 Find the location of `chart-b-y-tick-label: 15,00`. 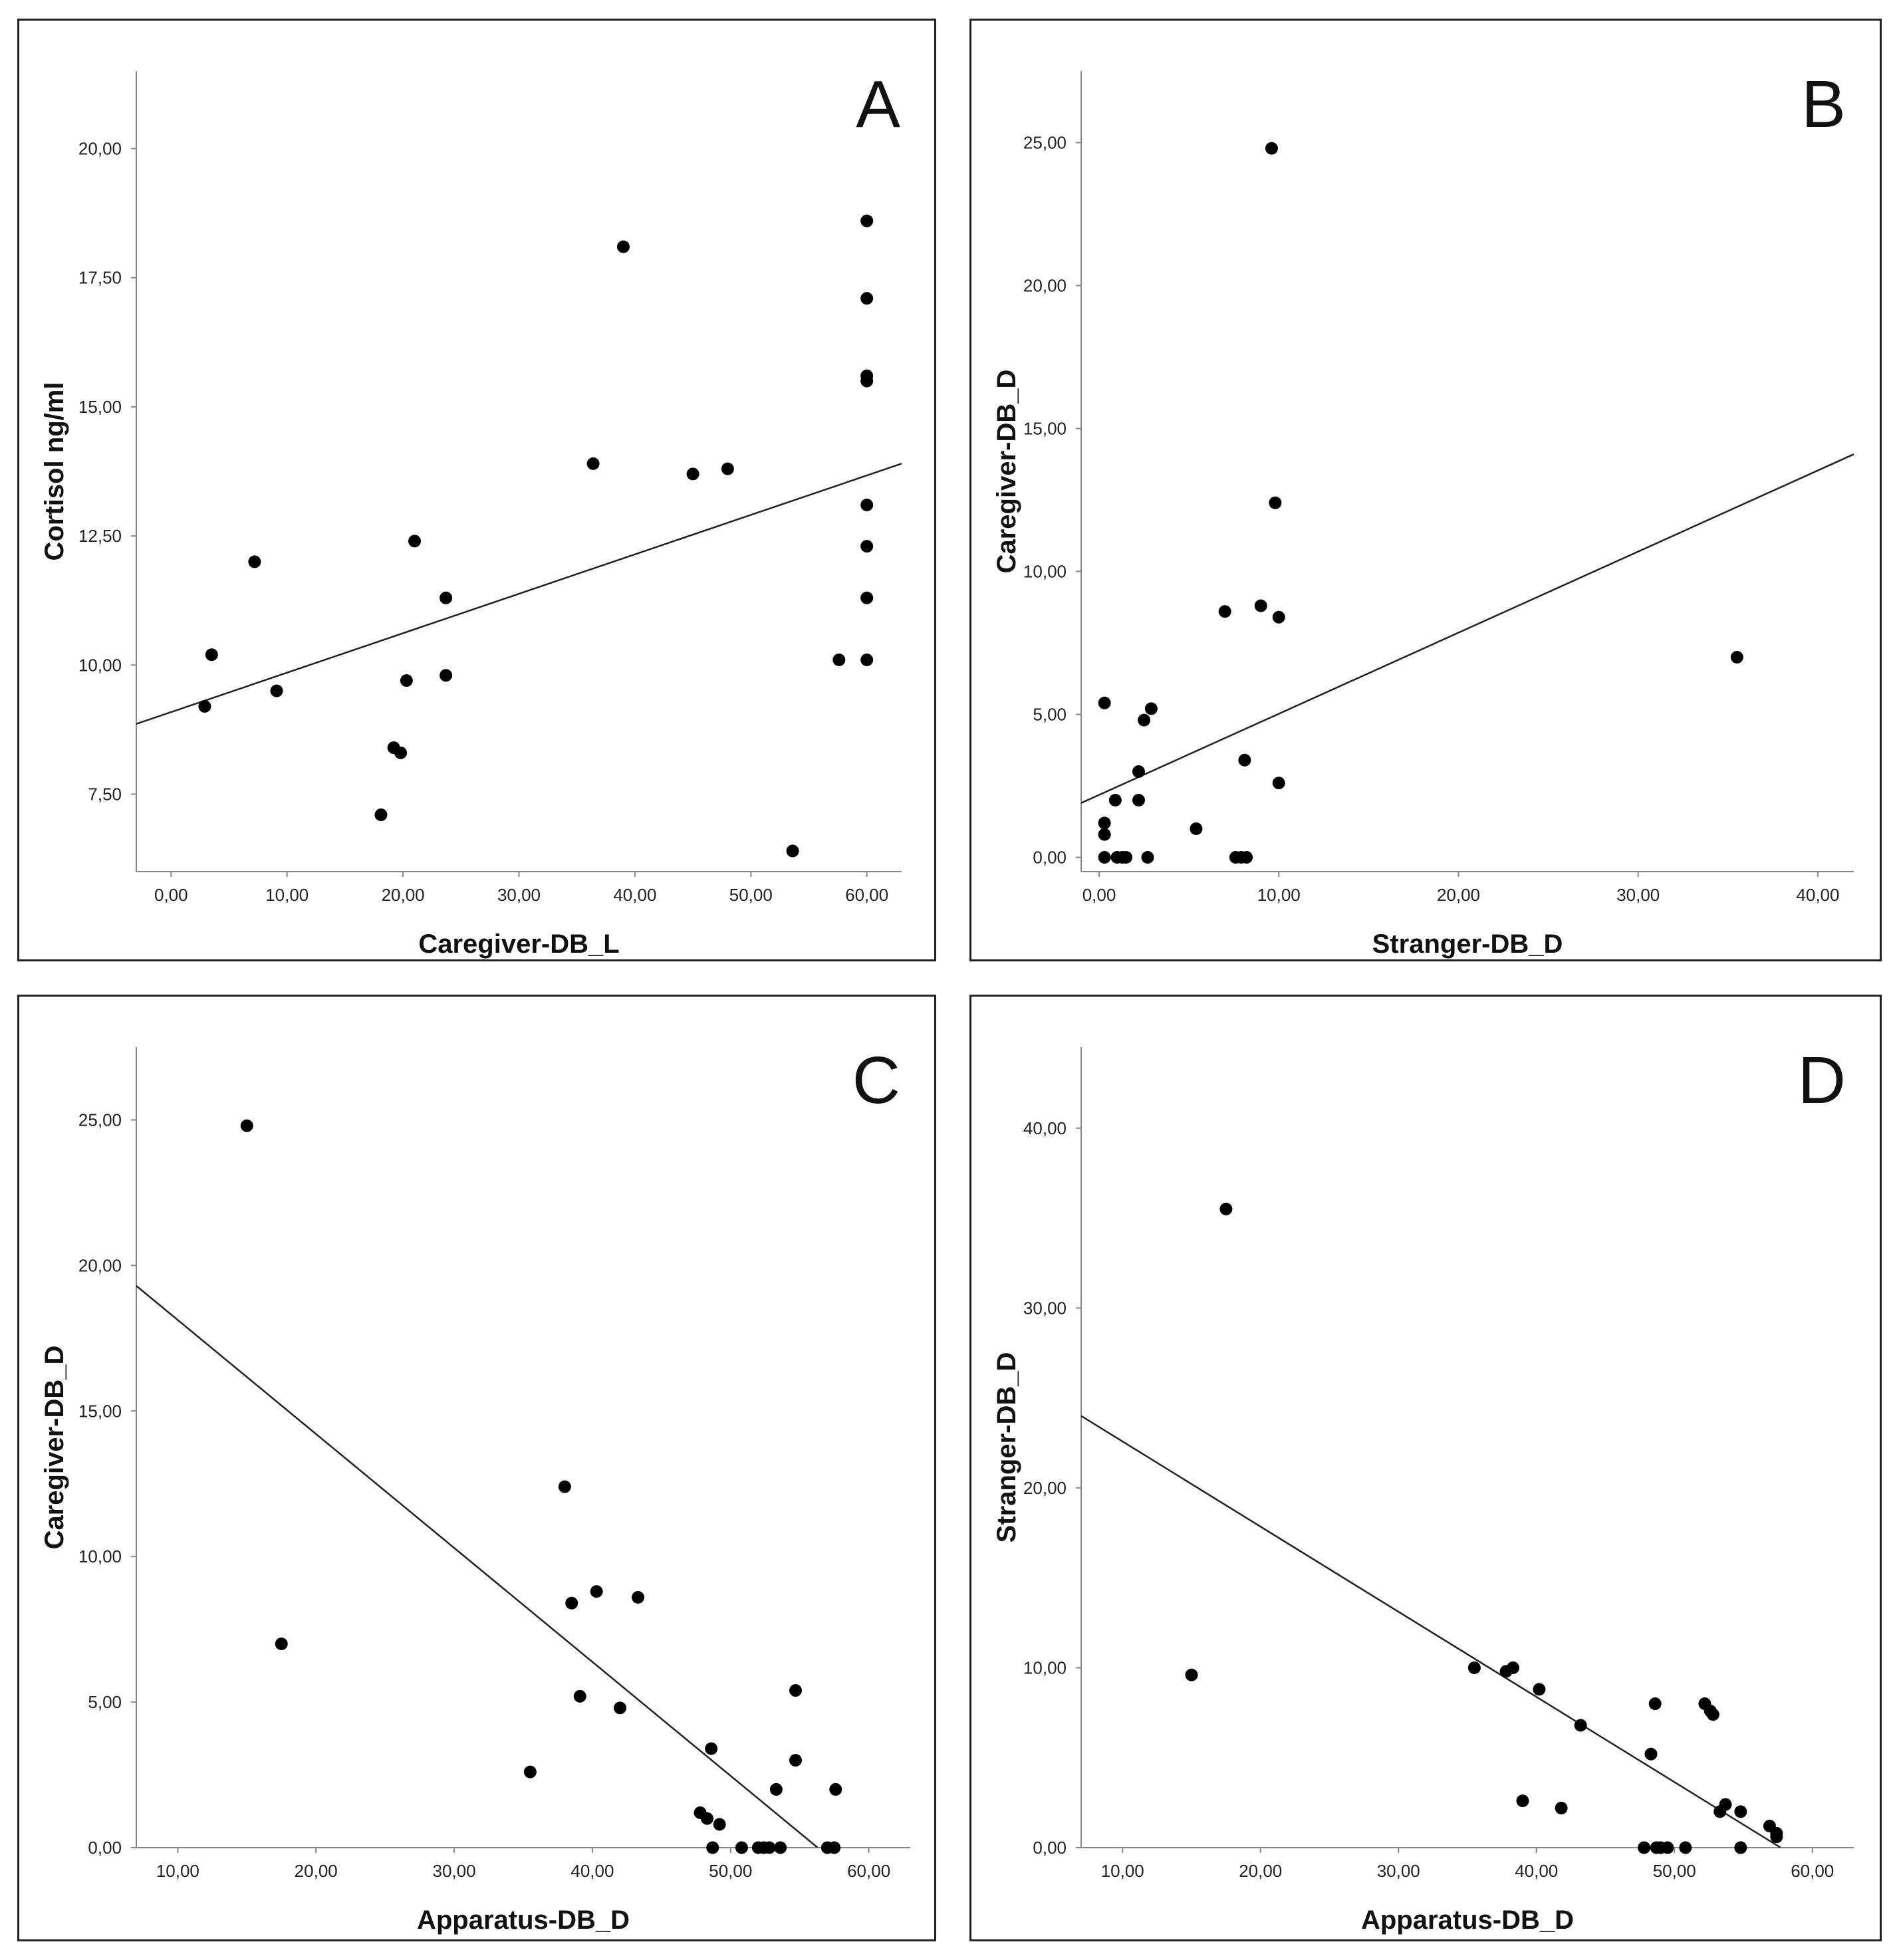

chart-b-y-tick-label: 15,00 is located at coordinates (1045, 429).